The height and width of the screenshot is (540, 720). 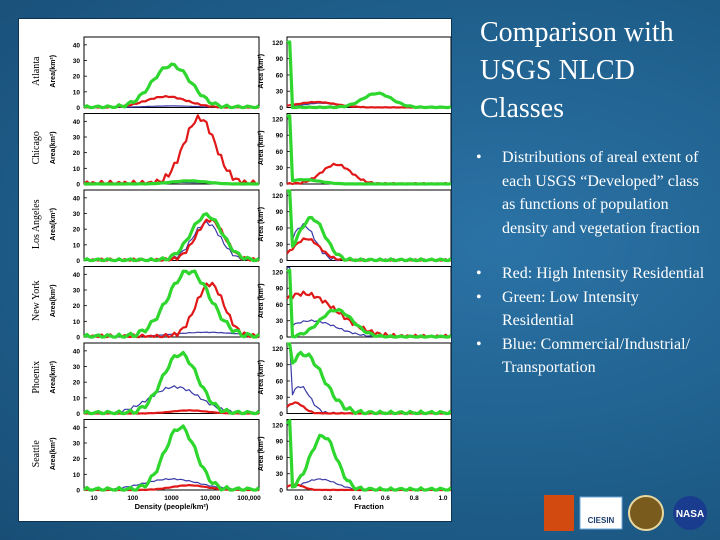 I want to click on left-xtick-label: 100, so click(x=132, y=498).